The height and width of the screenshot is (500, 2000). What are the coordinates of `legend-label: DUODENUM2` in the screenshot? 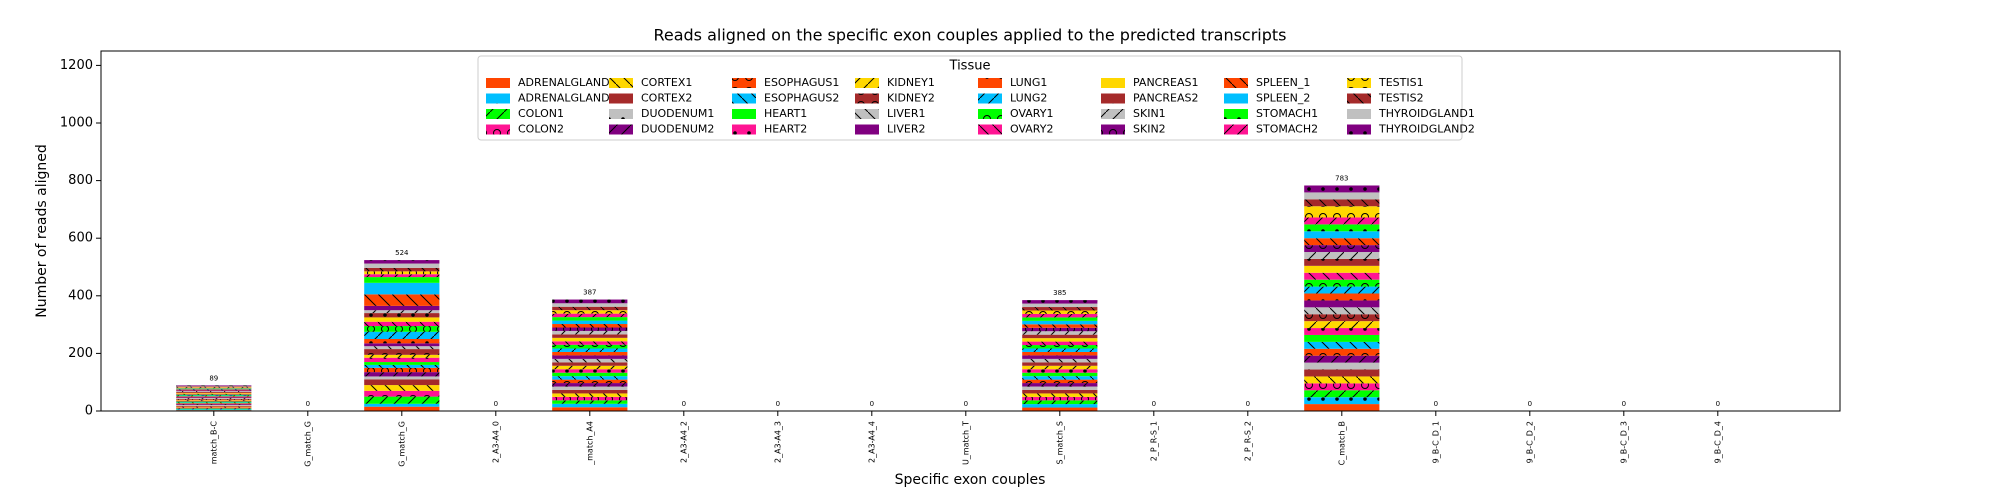 It's located at (677, 129).